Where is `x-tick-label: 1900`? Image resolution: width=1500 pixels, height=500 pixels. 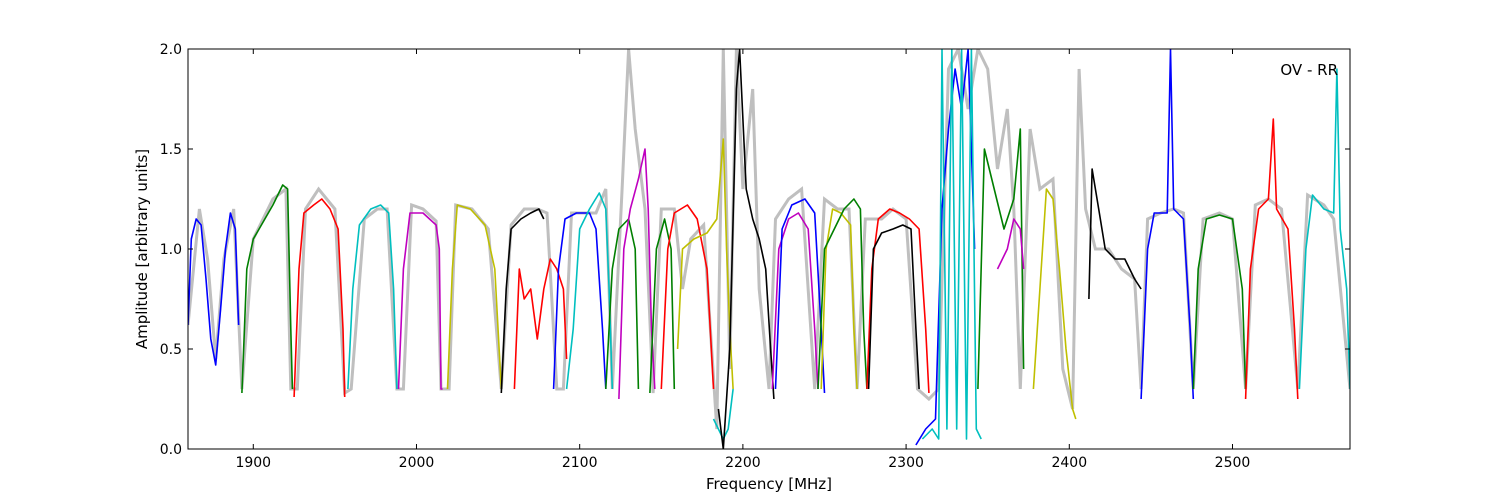 x-tick-label: 1900 is located at coordinates (253, 463).